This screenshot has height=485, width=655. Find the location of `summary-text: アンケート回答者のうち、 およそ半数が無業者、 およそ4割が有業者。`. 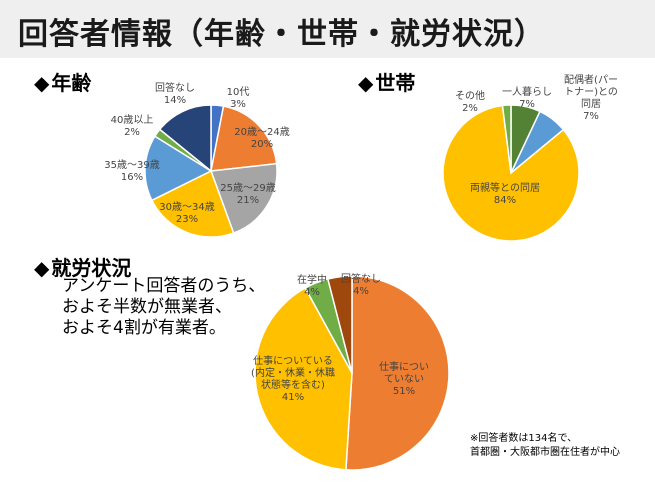

summary-text: アンケート回答者のうち、 およそ半数が無業者、 およそ4割が有業者。 is located at coordinates (163, 307).